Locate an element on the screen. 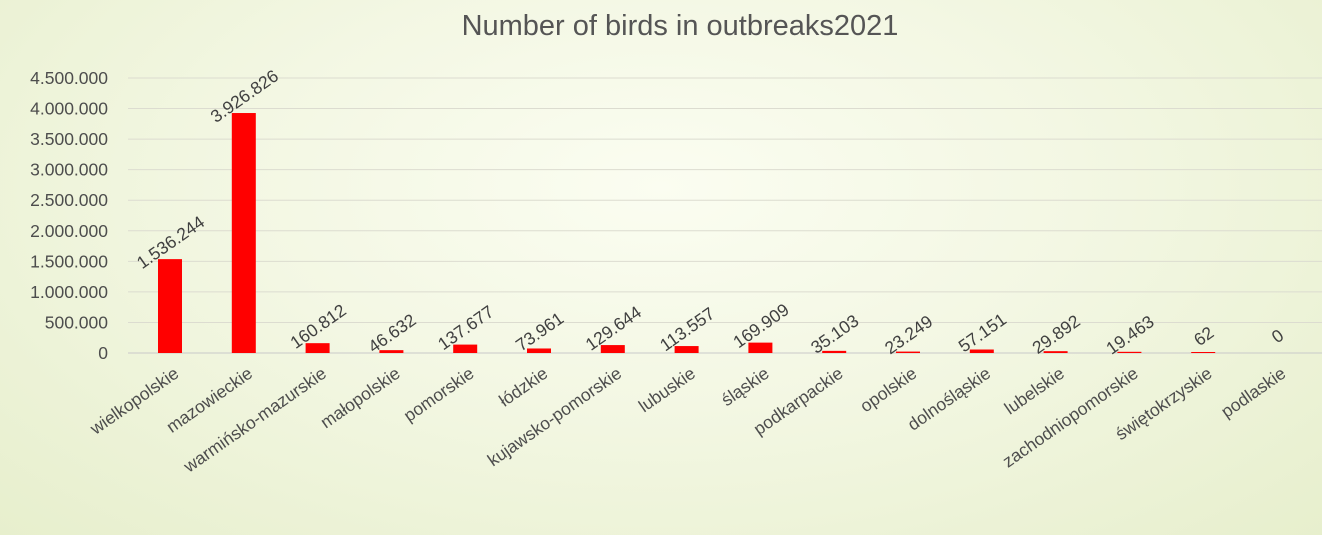  y-tick-label: 4.500.000 is located at coordinates (69, 78).